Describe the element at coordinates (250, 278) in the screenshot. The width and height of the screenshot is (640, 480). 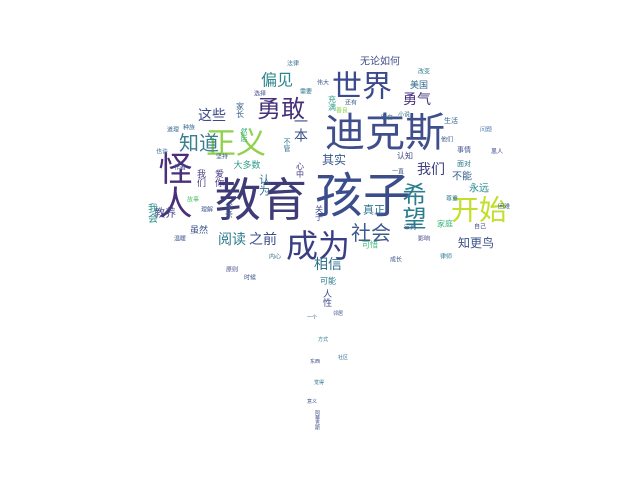
I see `word-cloud-word: 时候` at that location.